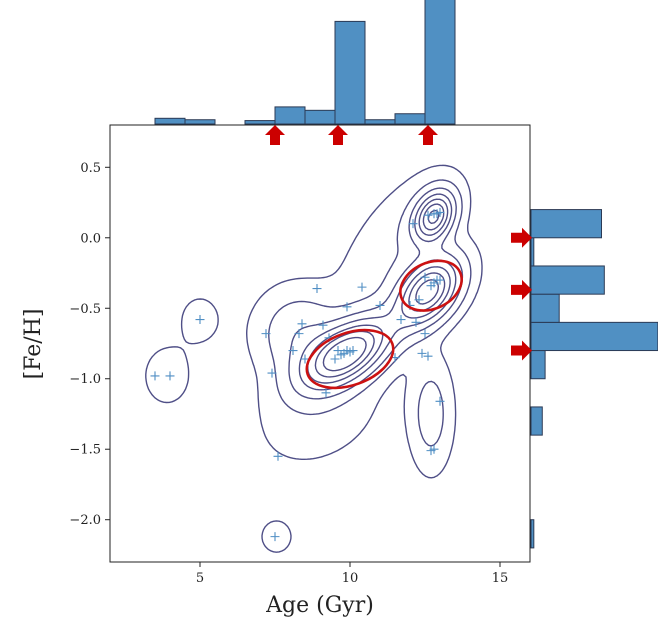 This screenshot has height=626, width=658. I want to click on y-tick-label: −2.0, so click(85, 520).